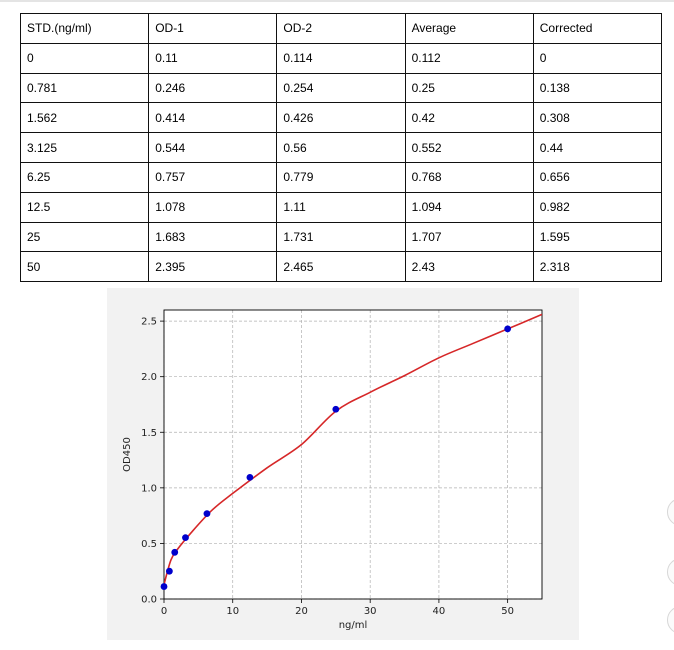 This screenshot has width=674, height=650. What do you see at coordinates (597, 118) in the screenshot?
I see `table-cell-corrected: 0.308` at bounding box center [597, 118].